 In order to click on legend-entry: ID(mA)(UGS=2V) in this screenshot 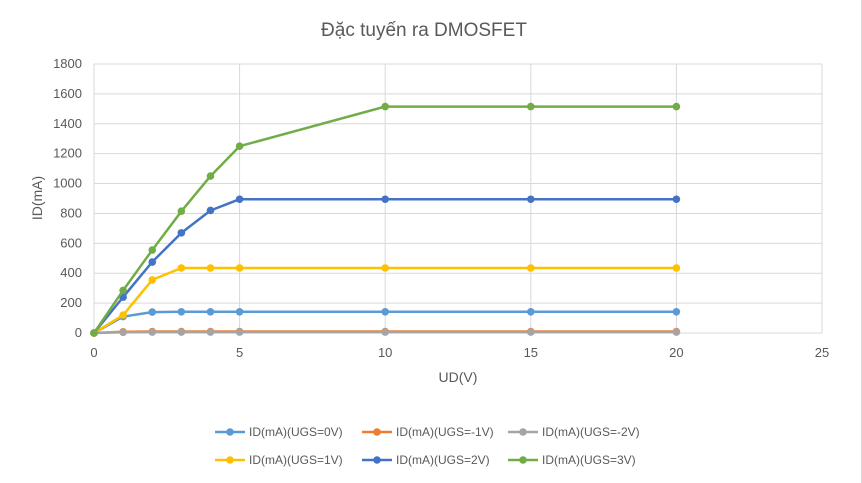, I will do `click(426, 460)`.